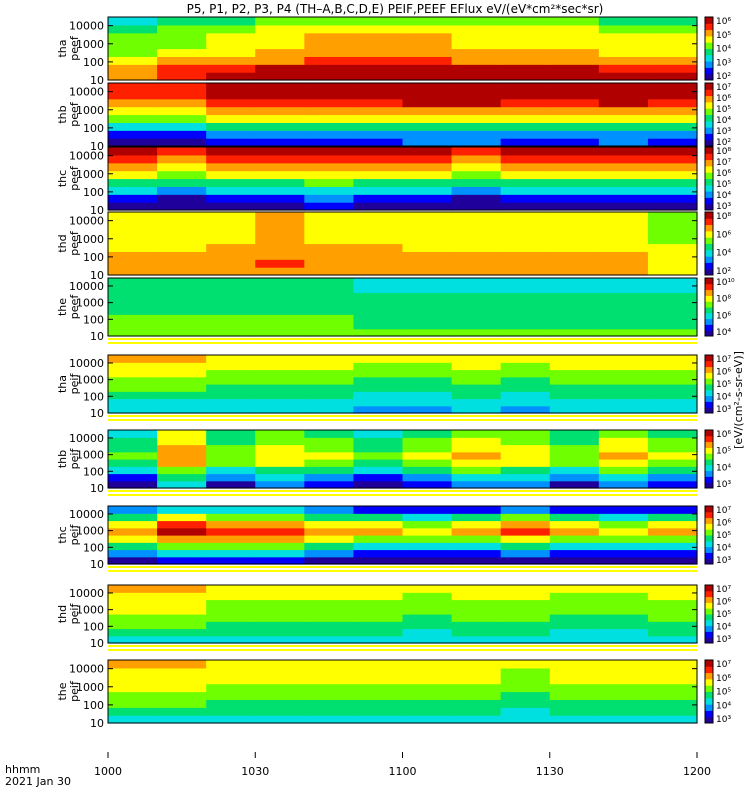  What do you see at coordinates (709, 384) in the screenshot?
I see `colorbar-frame` at bounding box center [709, 384].